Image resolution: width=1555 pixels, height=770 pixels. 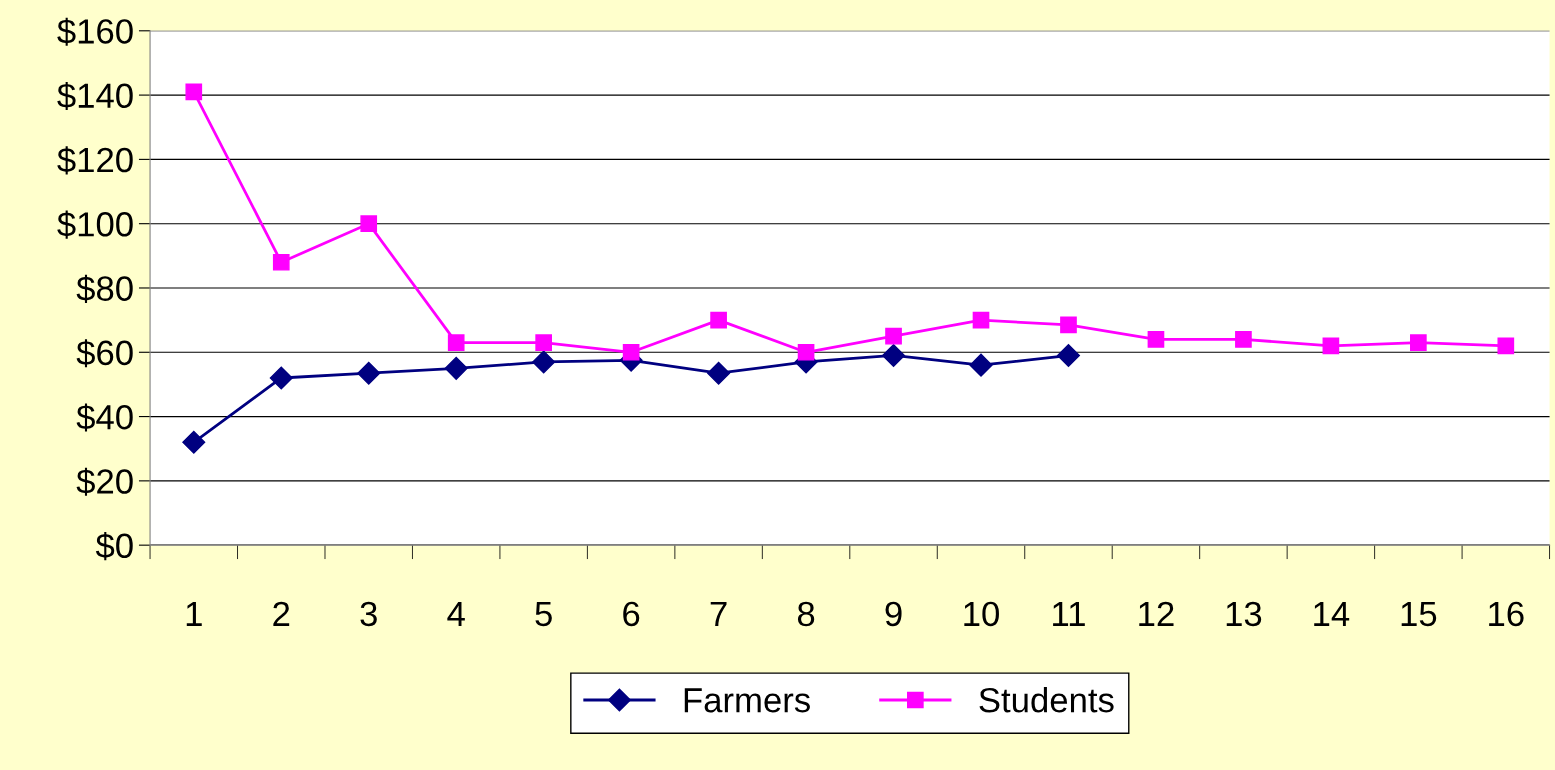 I want to click on x-tick-label: 13, so click(x=1244, y=614).